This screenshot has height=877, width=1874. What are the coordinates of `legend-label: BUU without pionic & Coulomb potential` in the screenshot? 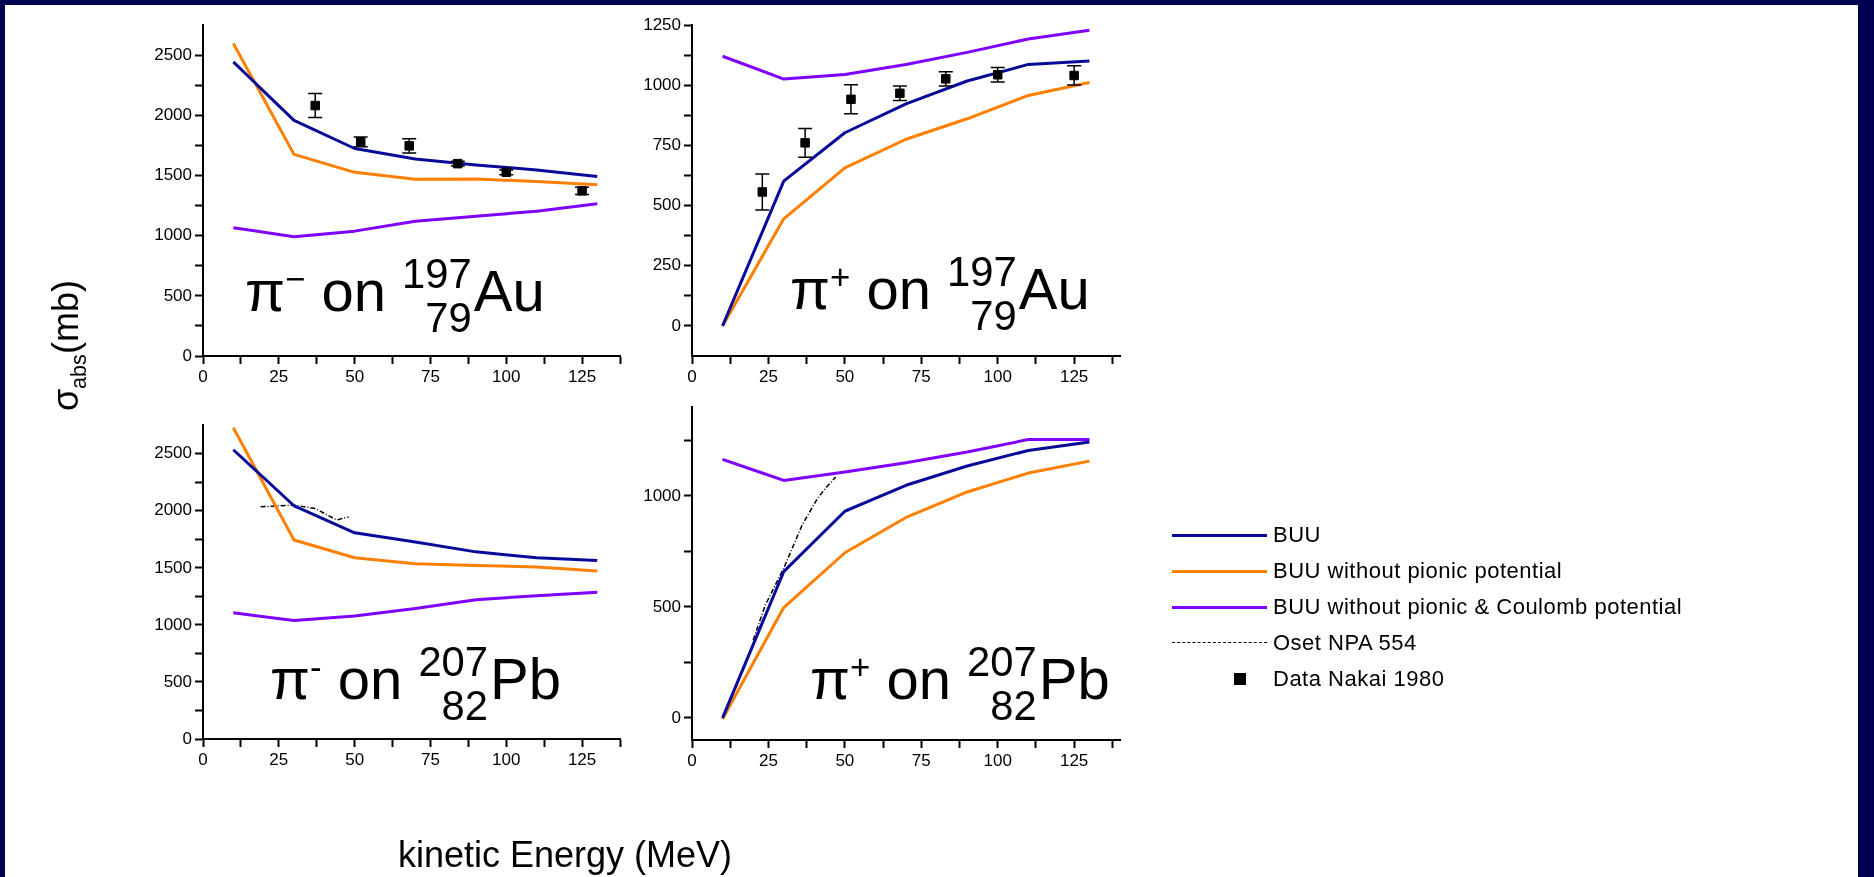 It's located at (1478, 607).